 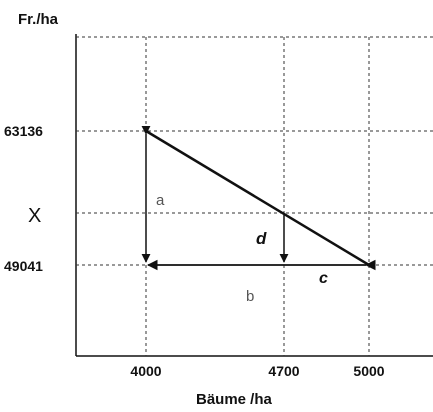 I want to click on x-axis-title: Bäume /ha, so click(x=234, y=399).